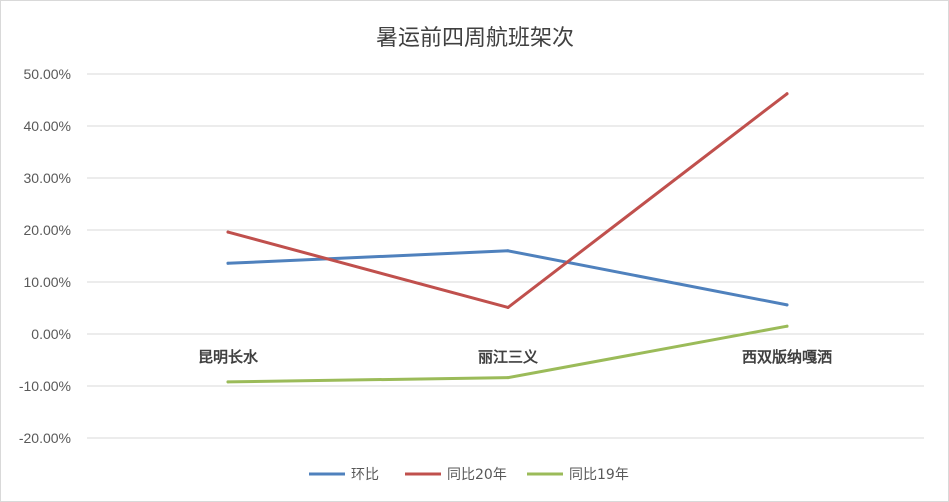  Describe the element at coordinates (47, 126) in the screenshot. I see `y-tick-label: 40.00%` at that location.